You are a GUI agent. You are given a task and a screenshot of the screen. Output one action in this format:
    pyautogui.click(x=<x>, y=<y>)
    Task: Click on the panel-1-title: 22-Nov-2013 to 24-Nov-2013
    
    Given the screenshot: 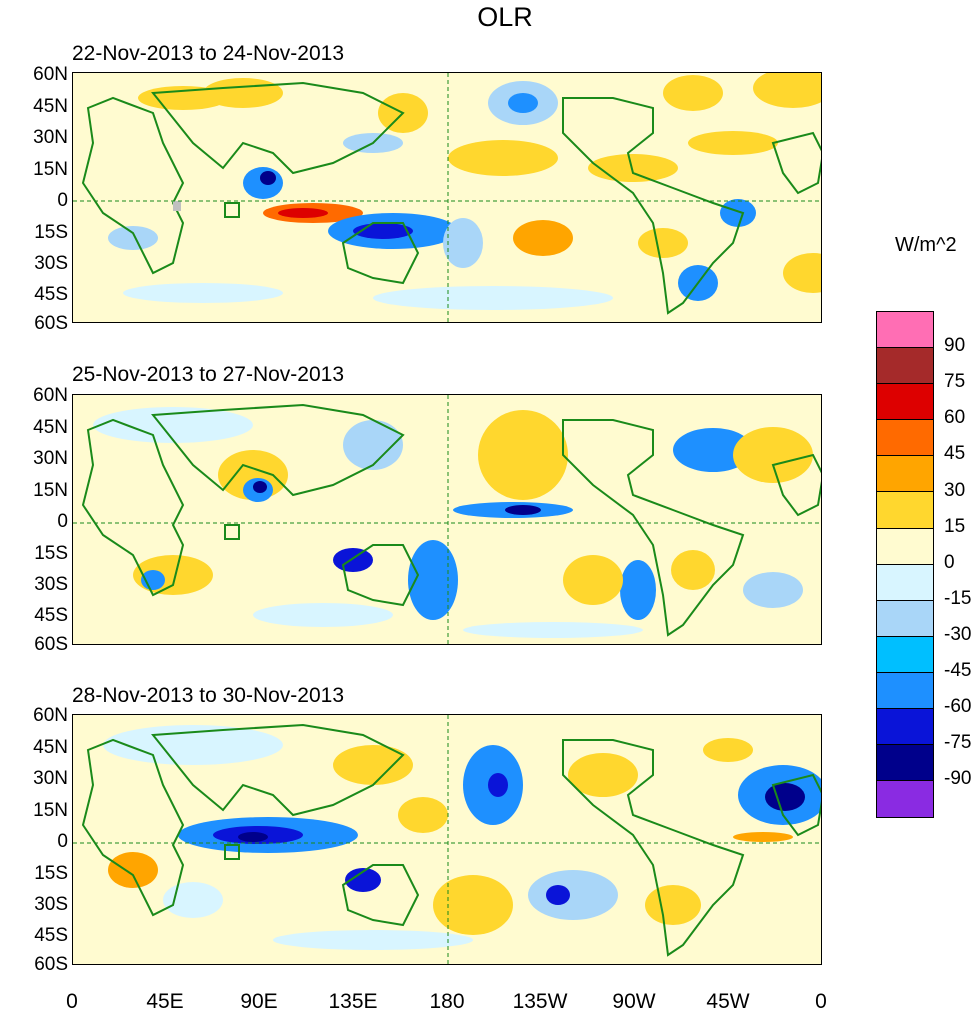 What is the action you would take?
    pyautogui.click(x=208, y=53)
    